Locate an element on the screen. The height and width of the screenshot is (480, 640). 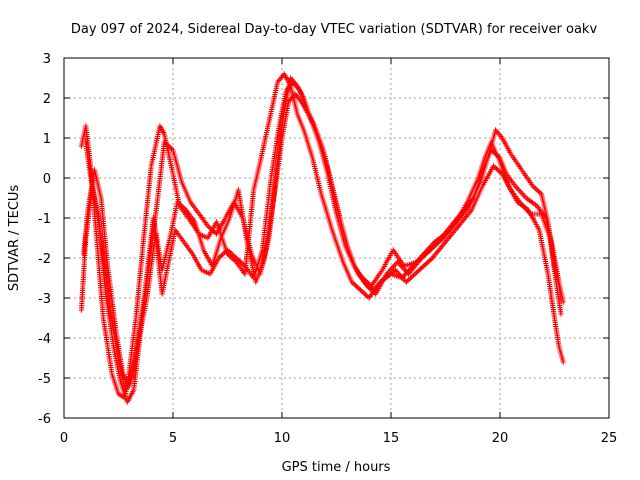
y-tick-label: 3 is located at coordinates (47, 59).